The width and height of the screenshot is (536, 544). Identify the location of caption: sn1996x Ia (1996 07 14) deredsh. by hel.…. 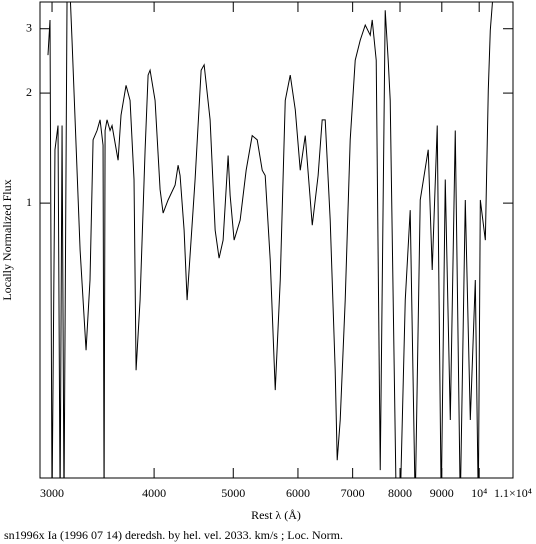
(173, 535).